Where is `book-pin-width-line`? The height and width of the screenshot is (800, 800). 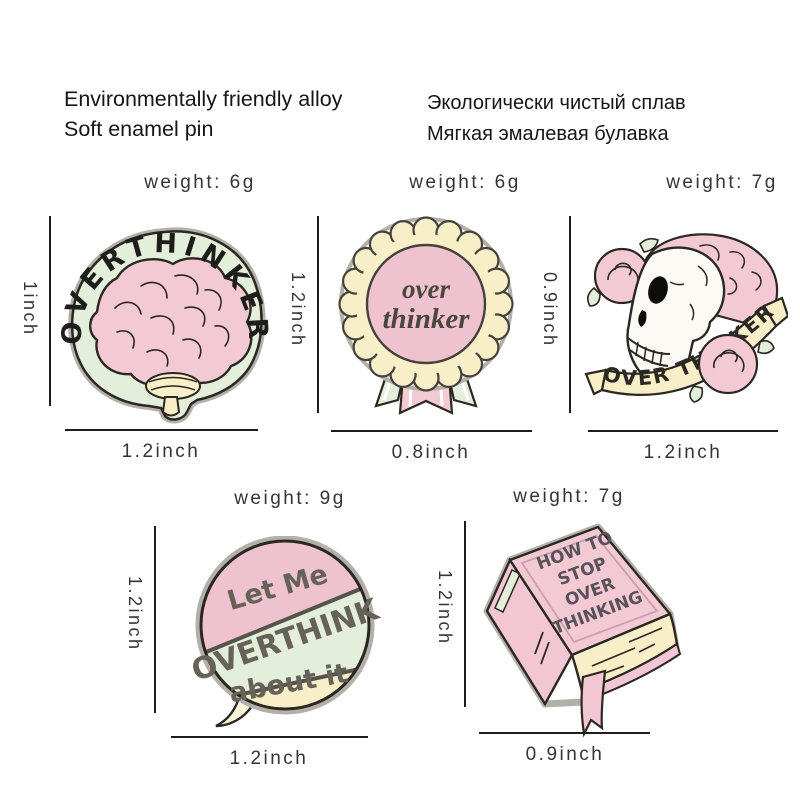
book-pin-width-line is located at coordinates (564, 733).